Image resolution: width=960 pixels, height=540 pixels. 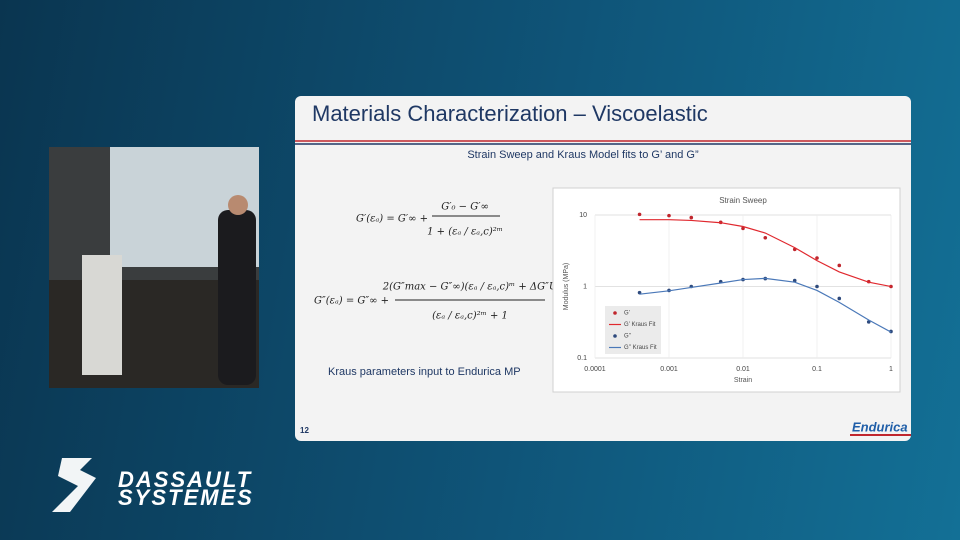 I want to click on legend-entry: G’, so click(x=627, y=314).